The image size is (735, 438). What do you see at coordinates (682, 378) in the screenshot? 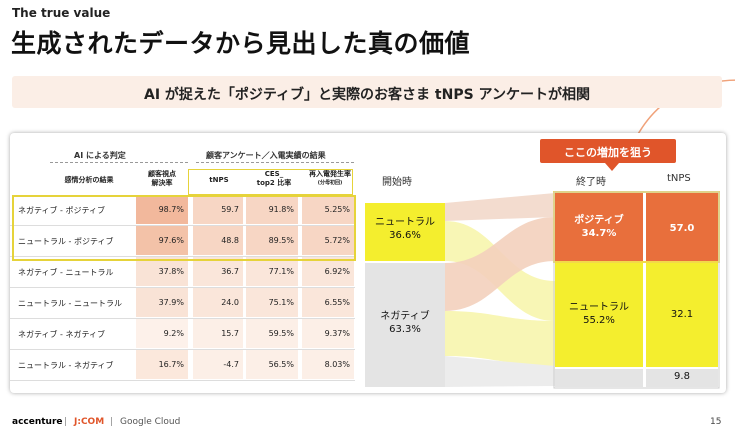
I see `tnps-negative-bar` at bounding box center [682, 378].